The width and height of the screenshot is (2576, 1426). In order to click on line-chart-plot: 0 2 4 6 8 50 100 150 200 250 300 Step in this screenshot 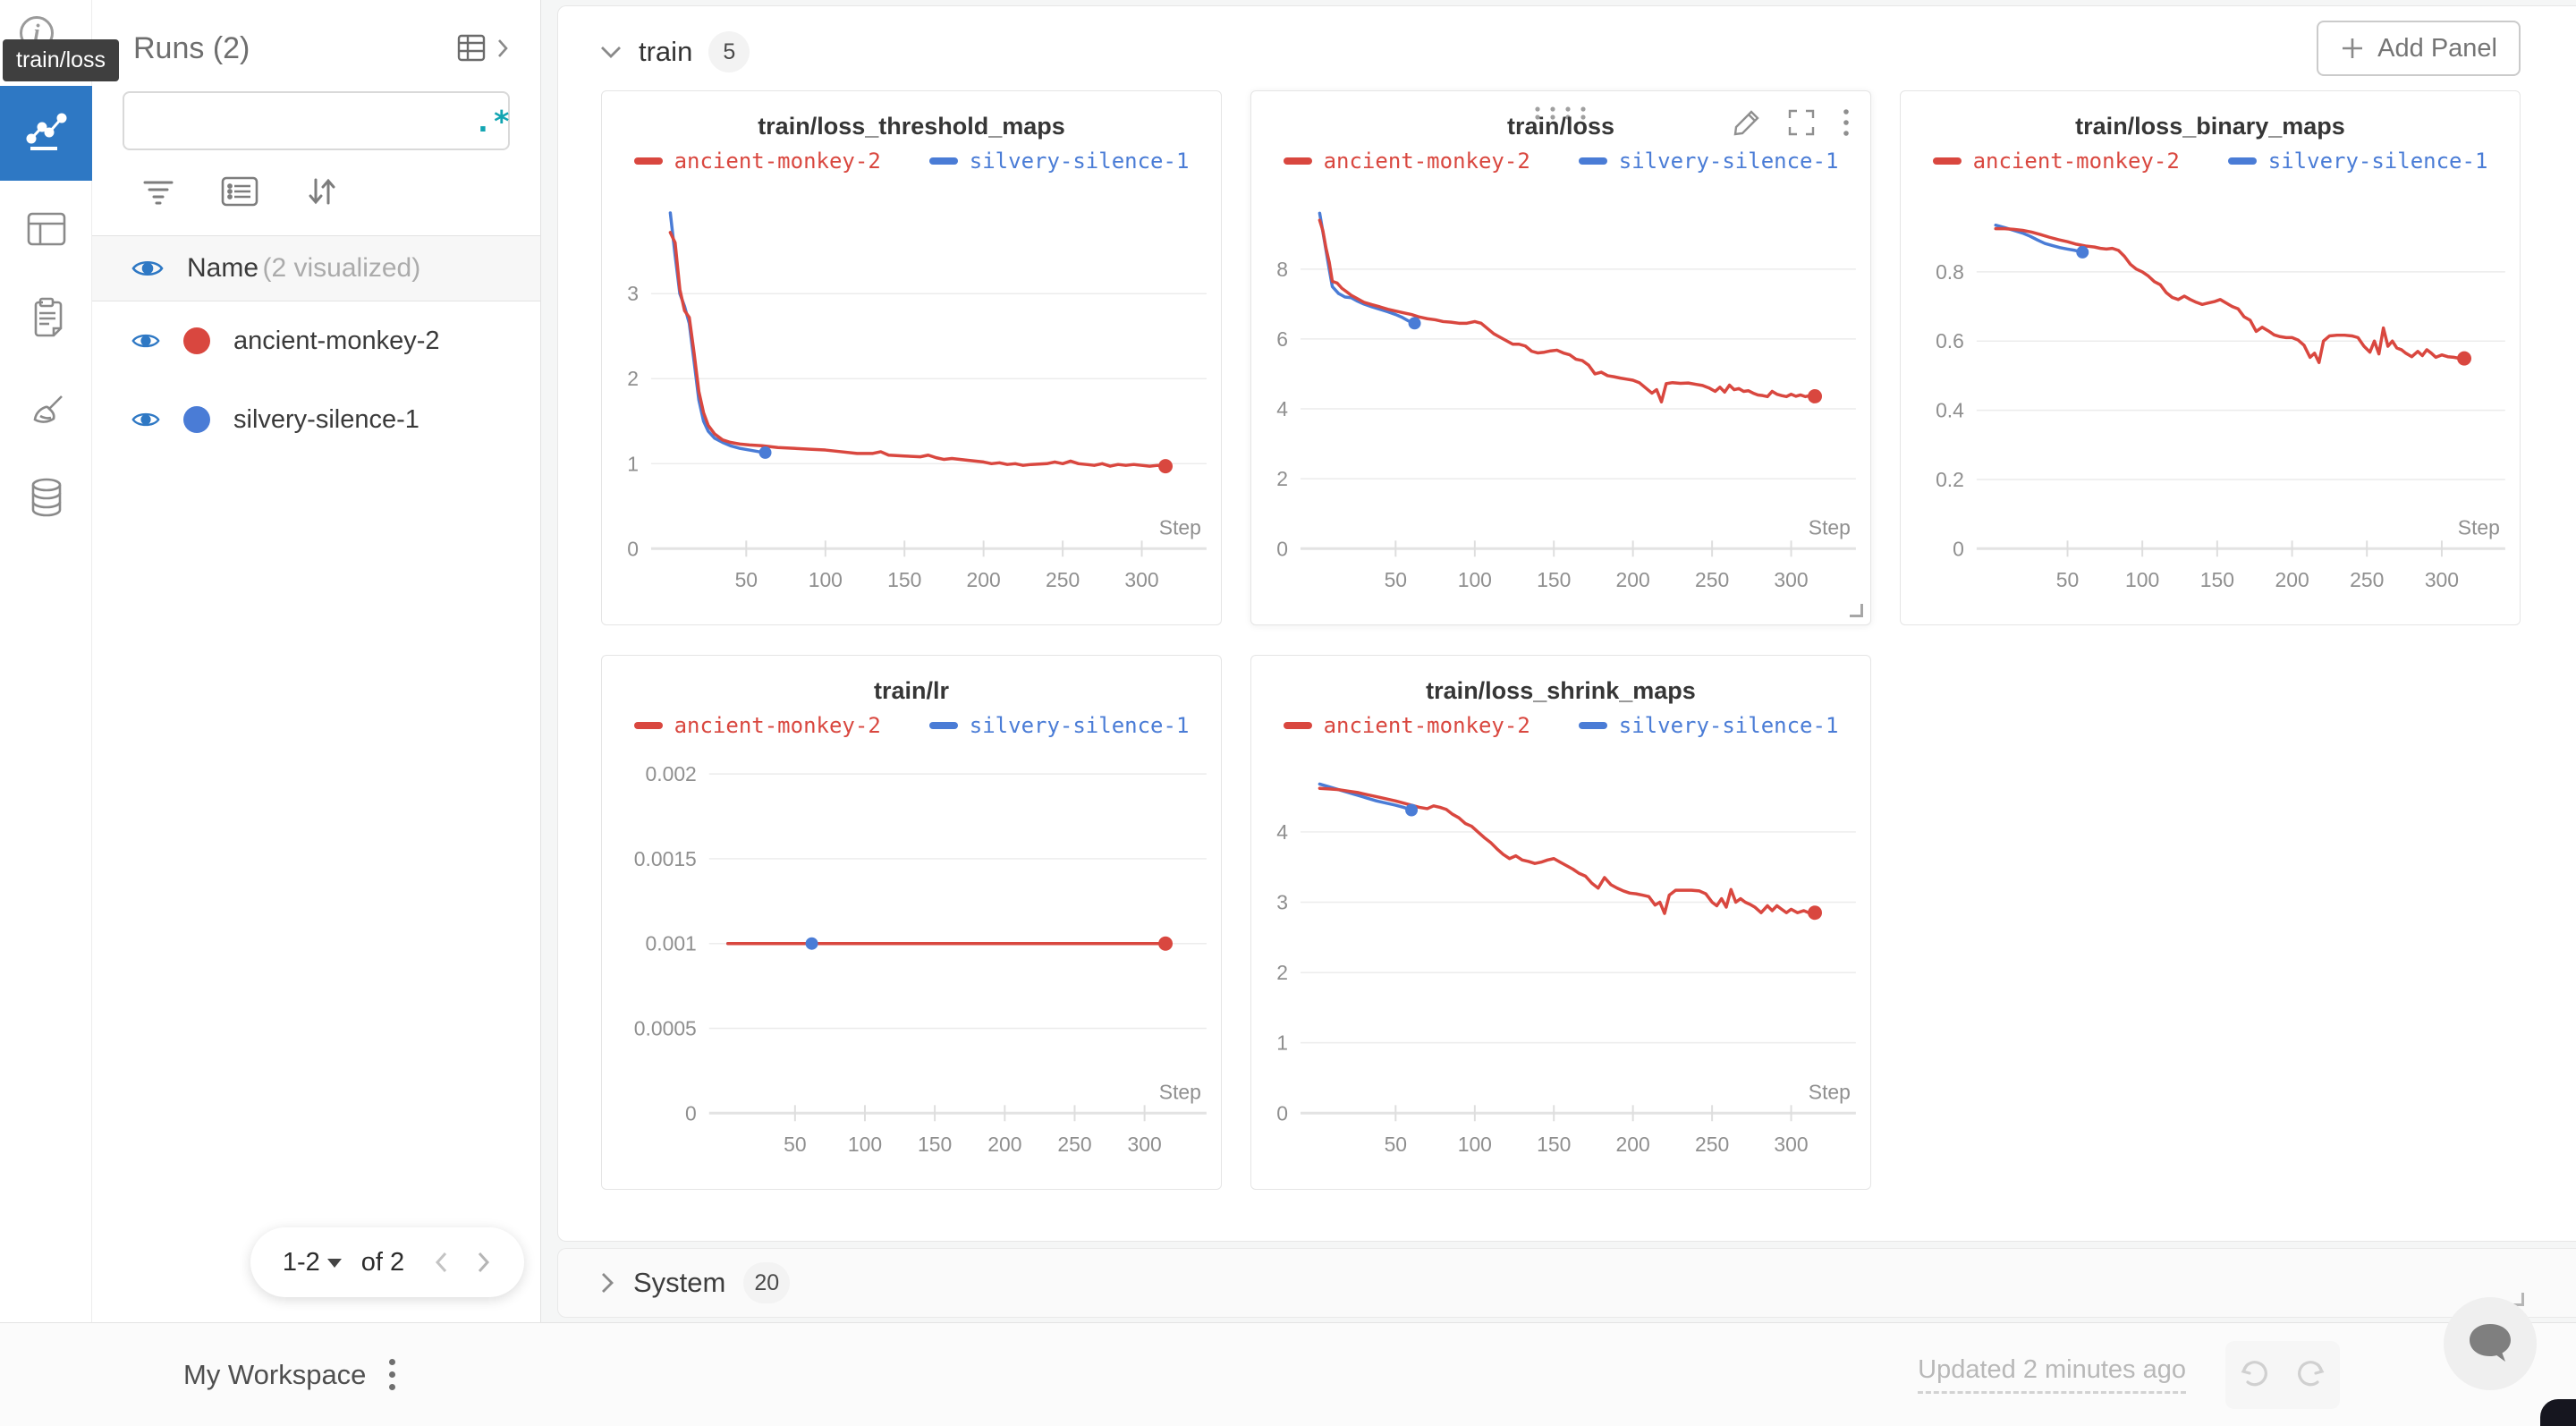, I will do `click(1560, 358)`.